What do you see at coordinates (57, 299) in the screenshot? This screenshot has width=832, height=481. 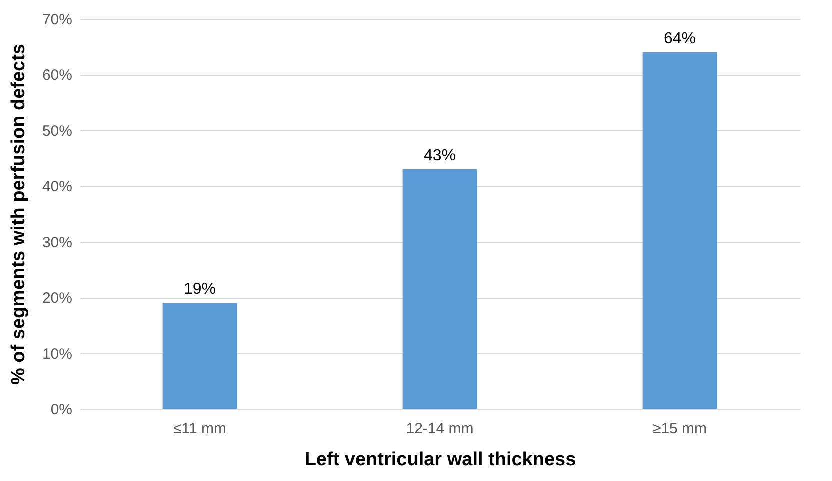 I see `y-tick-label: 20%` at bounding box center [57, 299].